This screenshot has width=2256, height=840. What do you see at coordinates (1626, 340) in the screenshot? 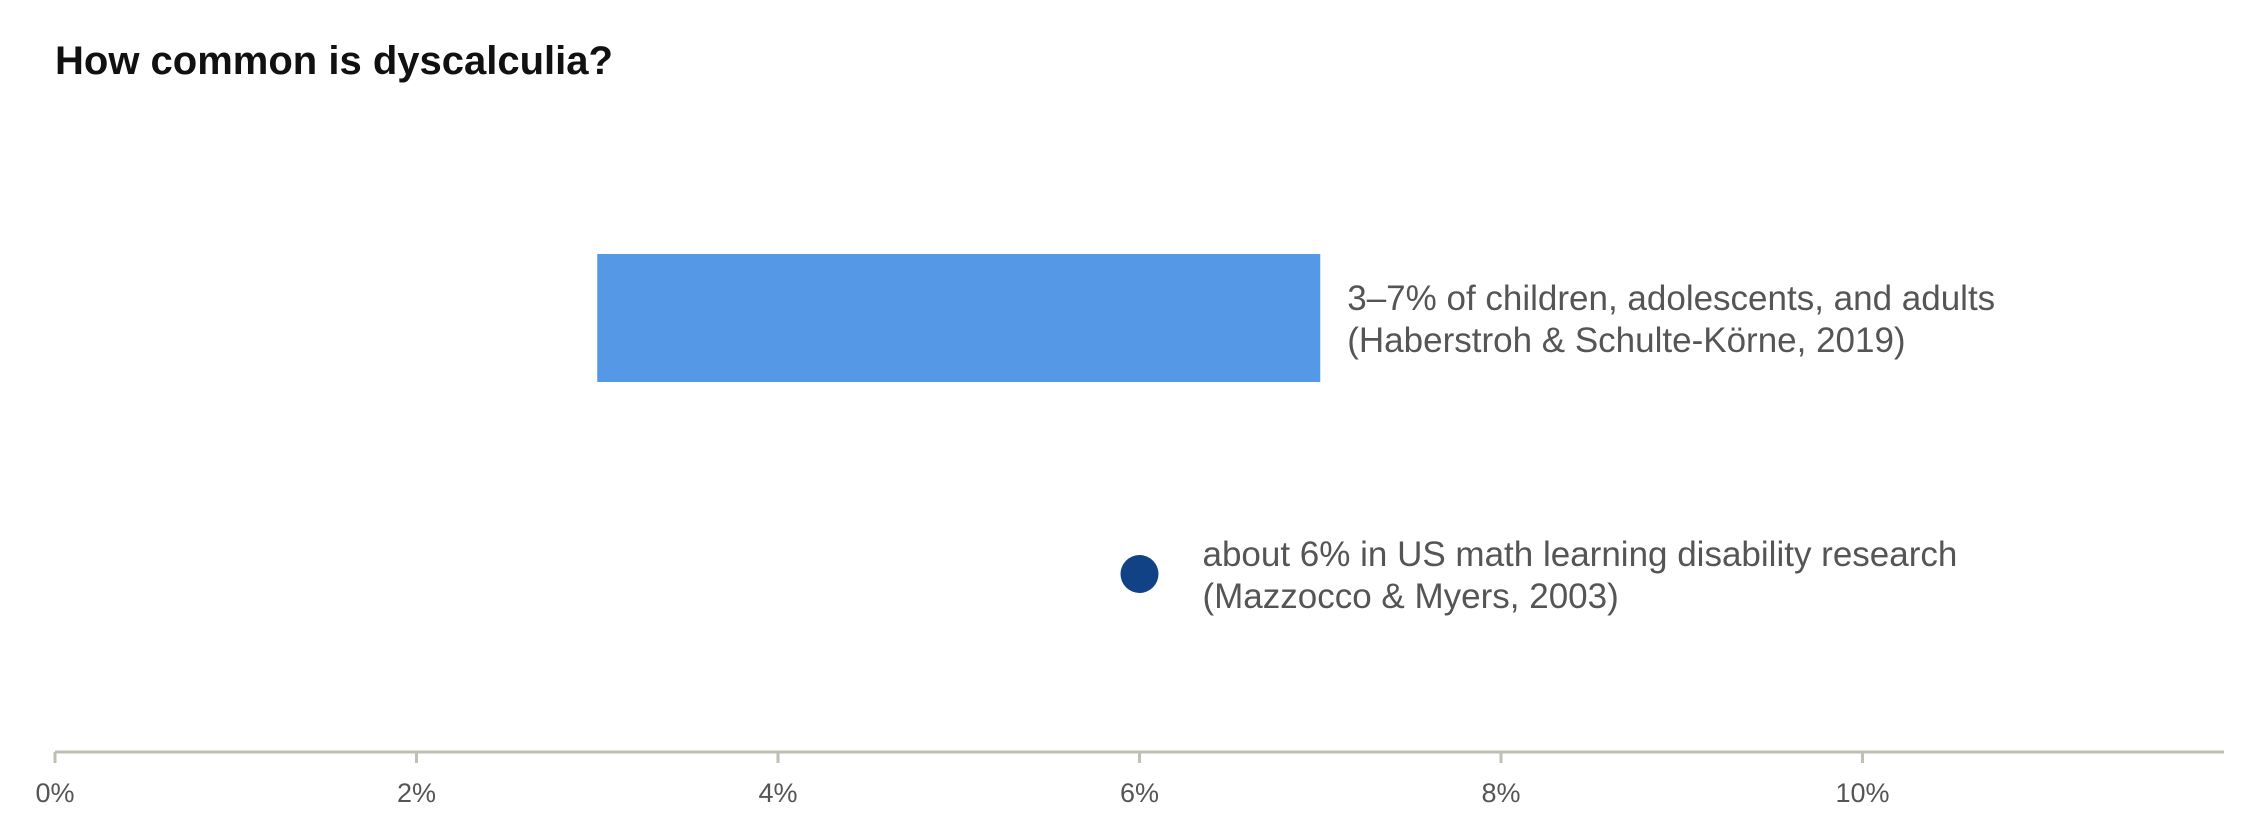
I see `range-label-line-2: (Haberstroh & Schulte-Körne, 2019)` at bounding box center [1626, 340].